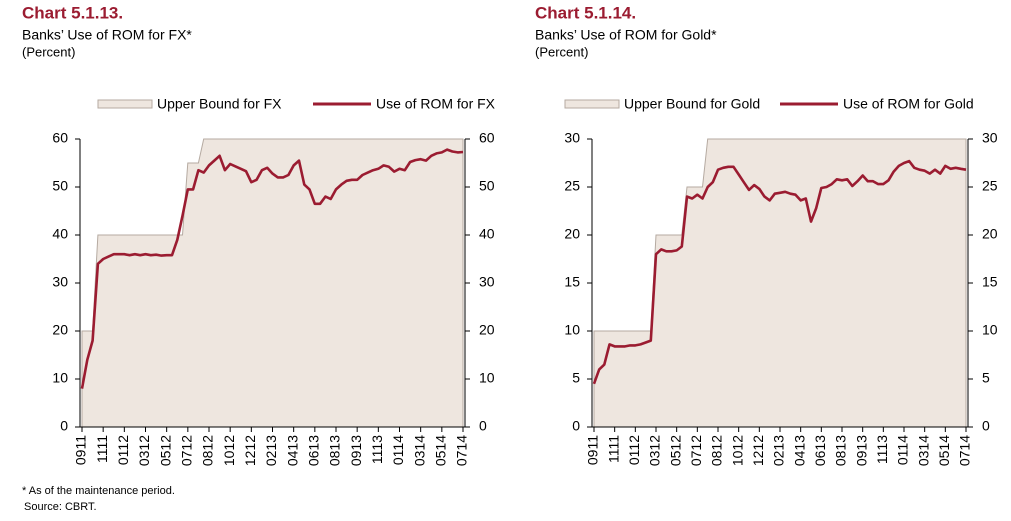  Describe the element at coordinates (487, 186) in the screenshot. I see `y2-tick-label: 50` at that location.